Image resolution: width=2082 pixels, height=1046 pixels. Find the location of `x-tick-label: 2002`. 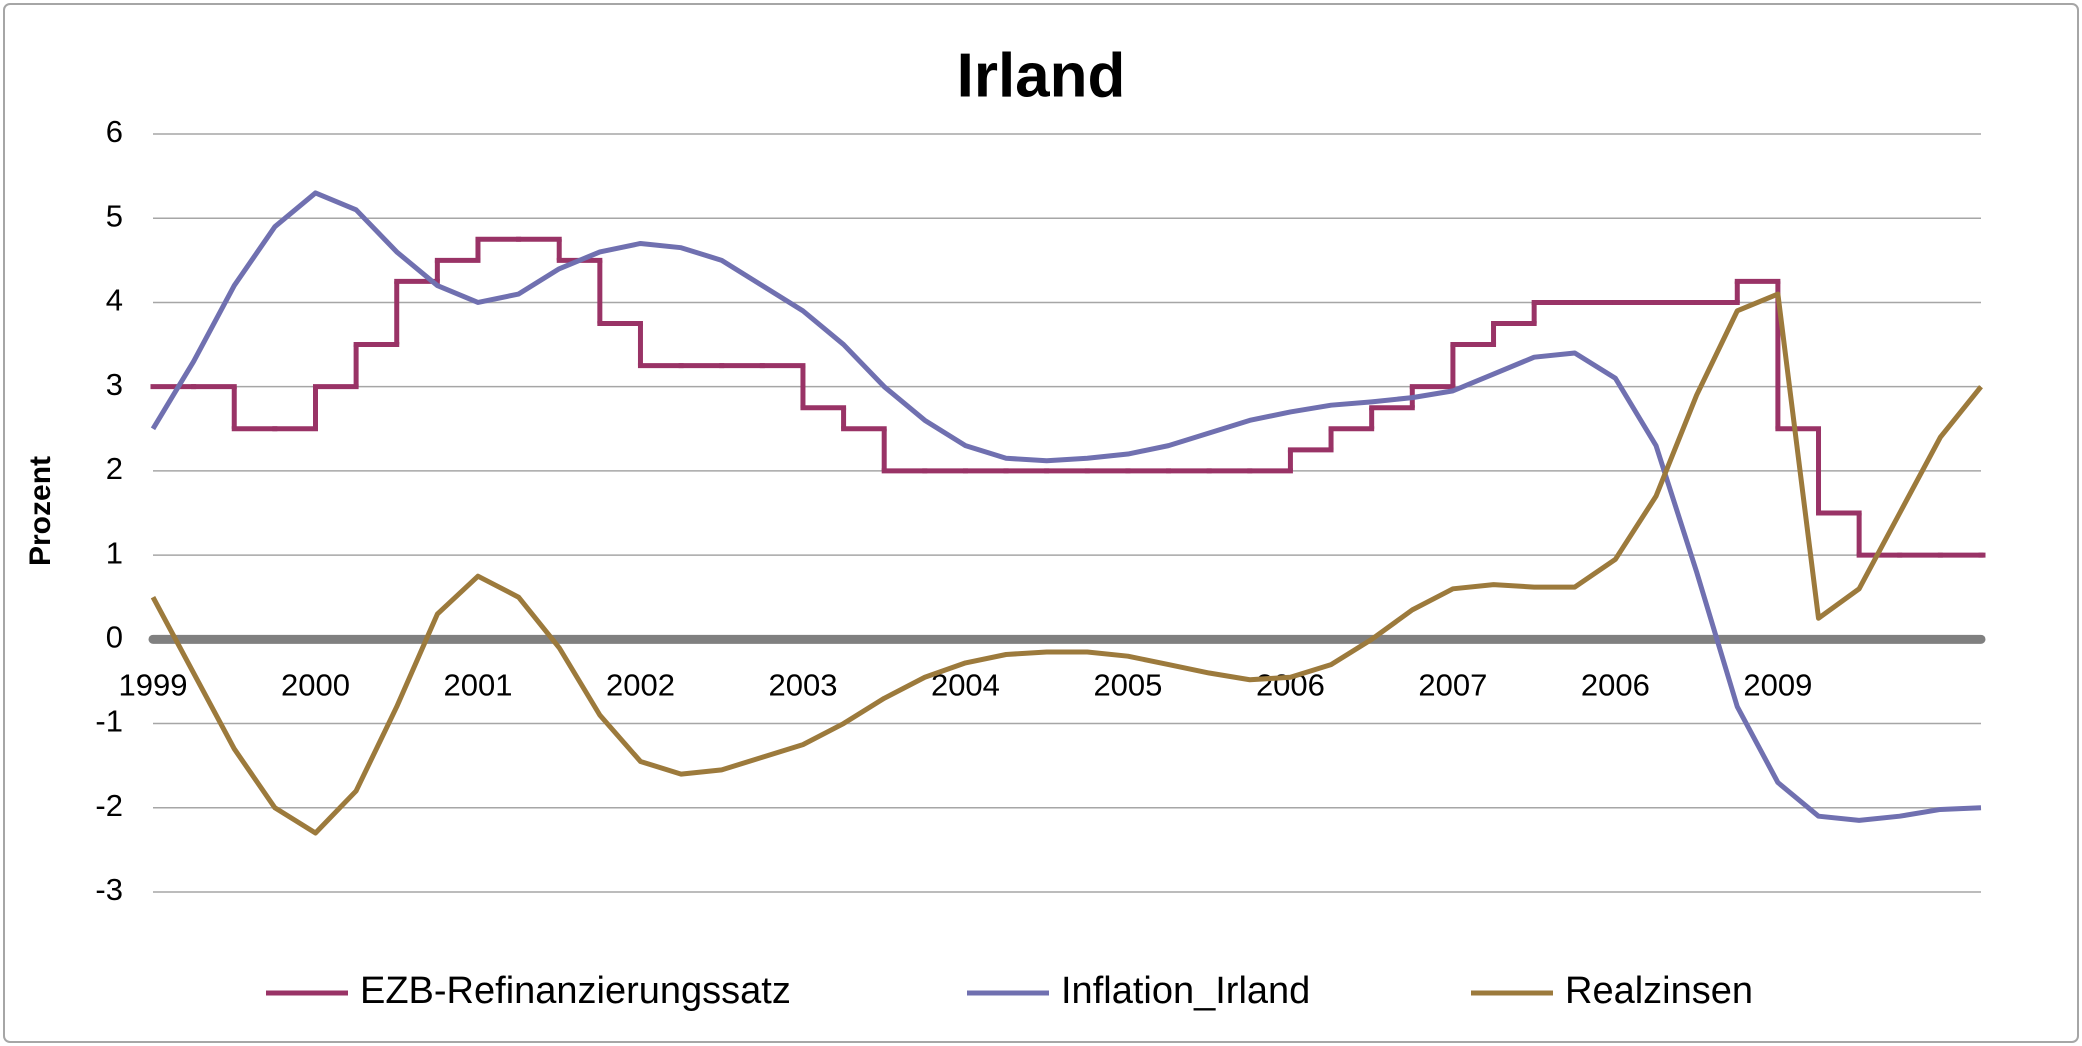

x-tick-label: 2002 is located at coordinates (640, 685).